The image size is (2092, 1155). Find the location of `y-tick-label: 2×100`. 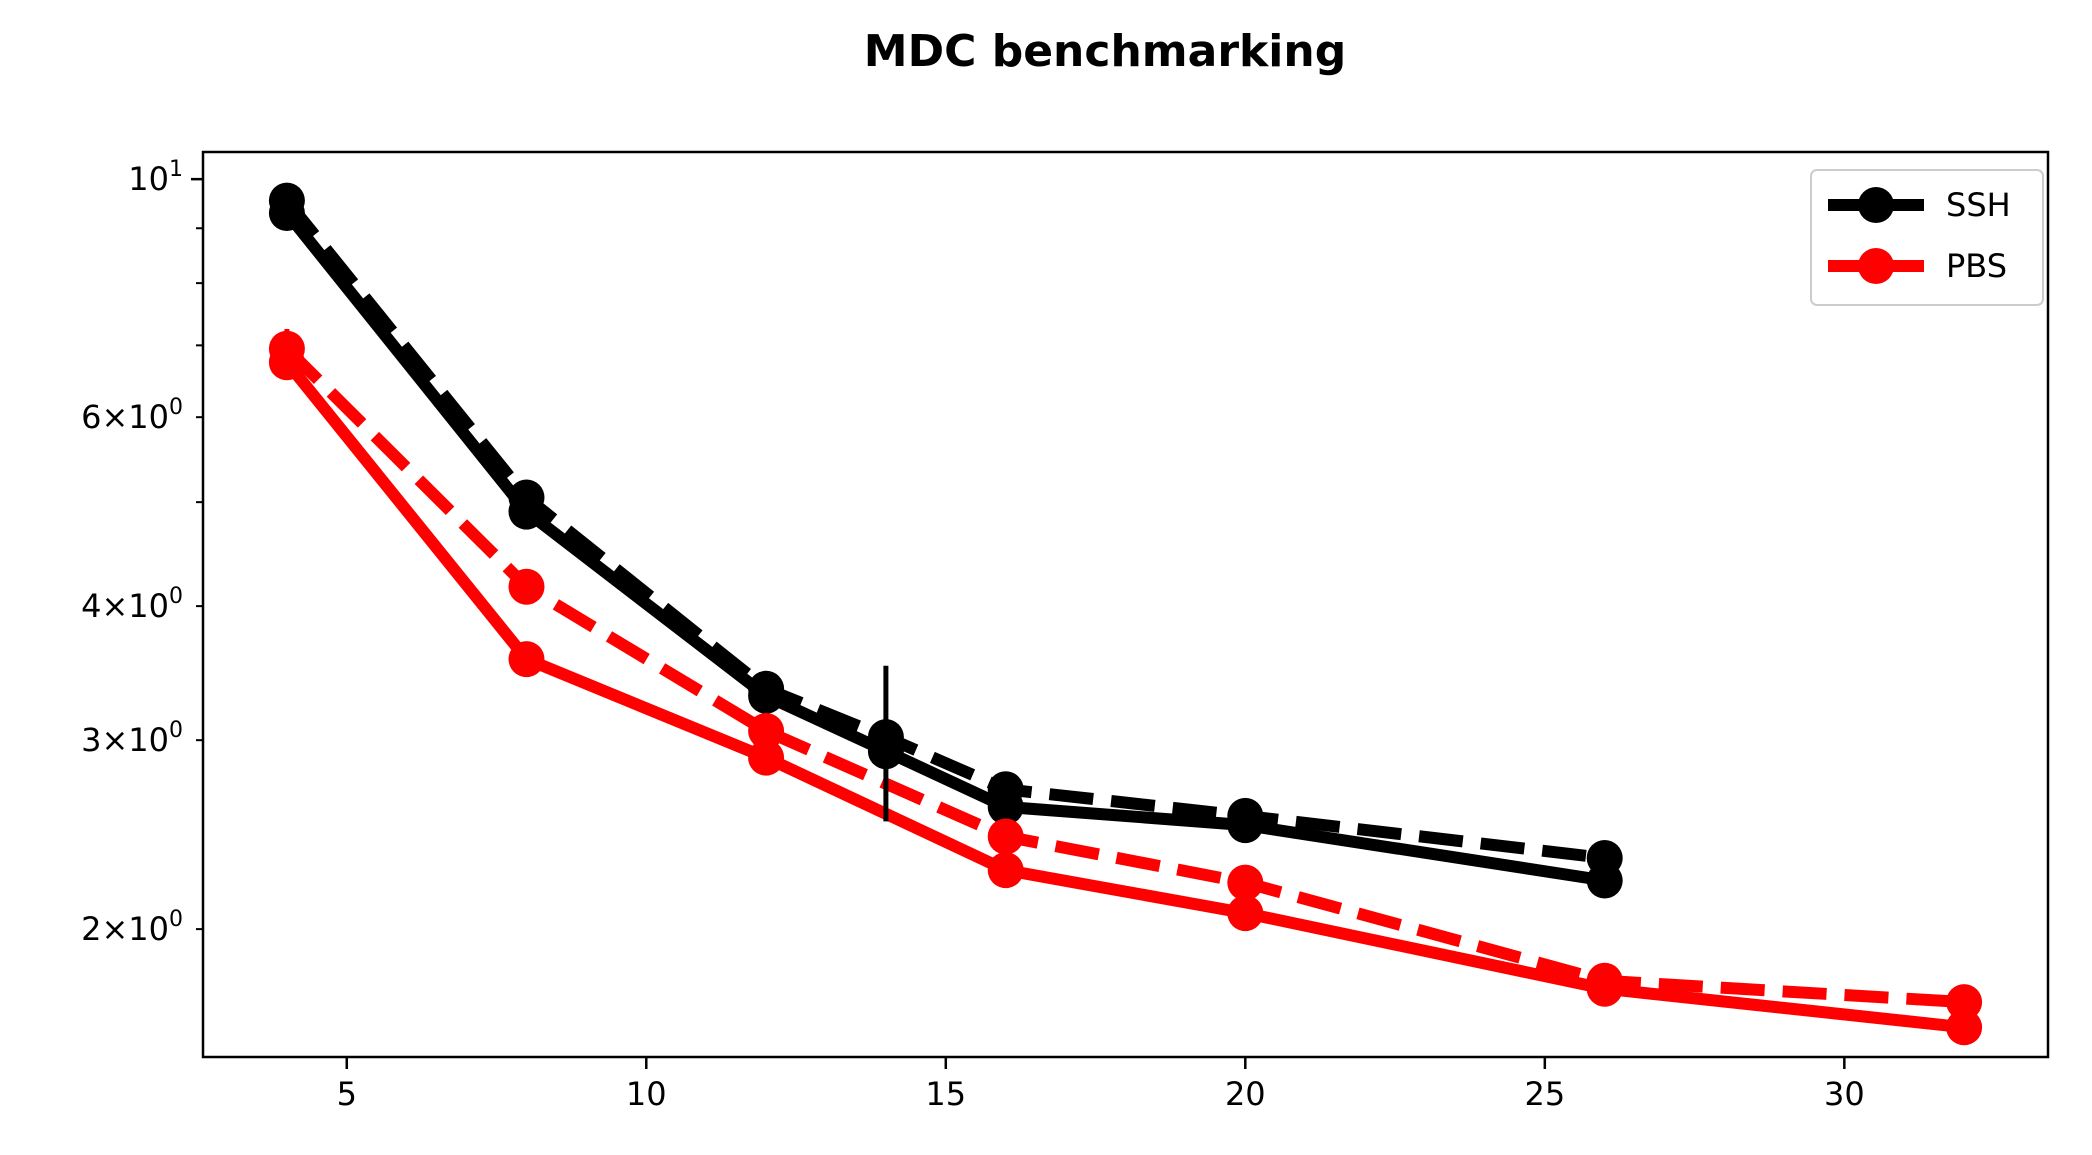

y-tick-label: 2×100 is located at coordinates (132, 927).